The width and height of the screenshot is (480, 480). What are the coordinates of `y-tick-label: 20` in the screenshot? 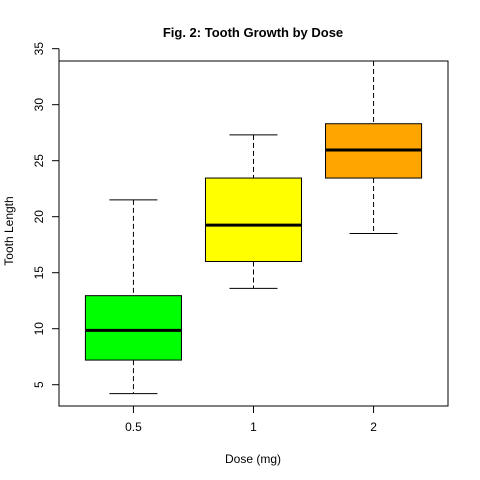 It's located at (39, 217).